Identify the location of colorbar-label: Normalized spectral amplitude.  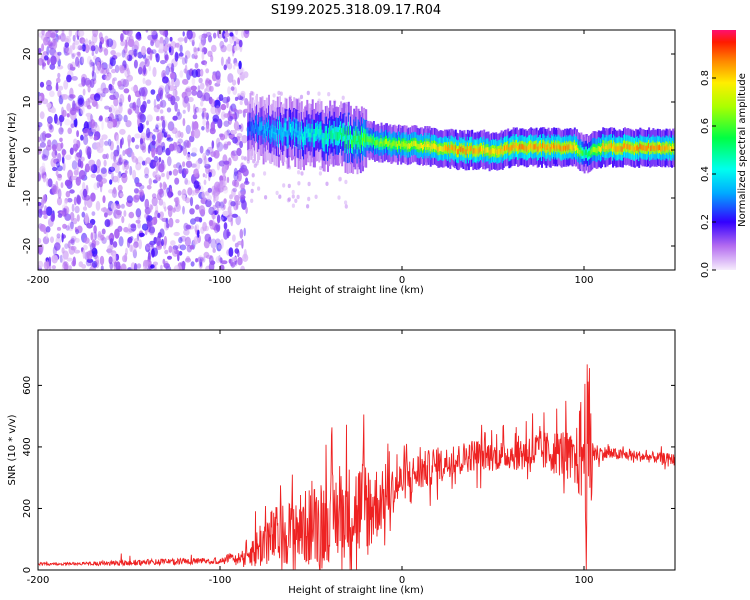
(742, 150).